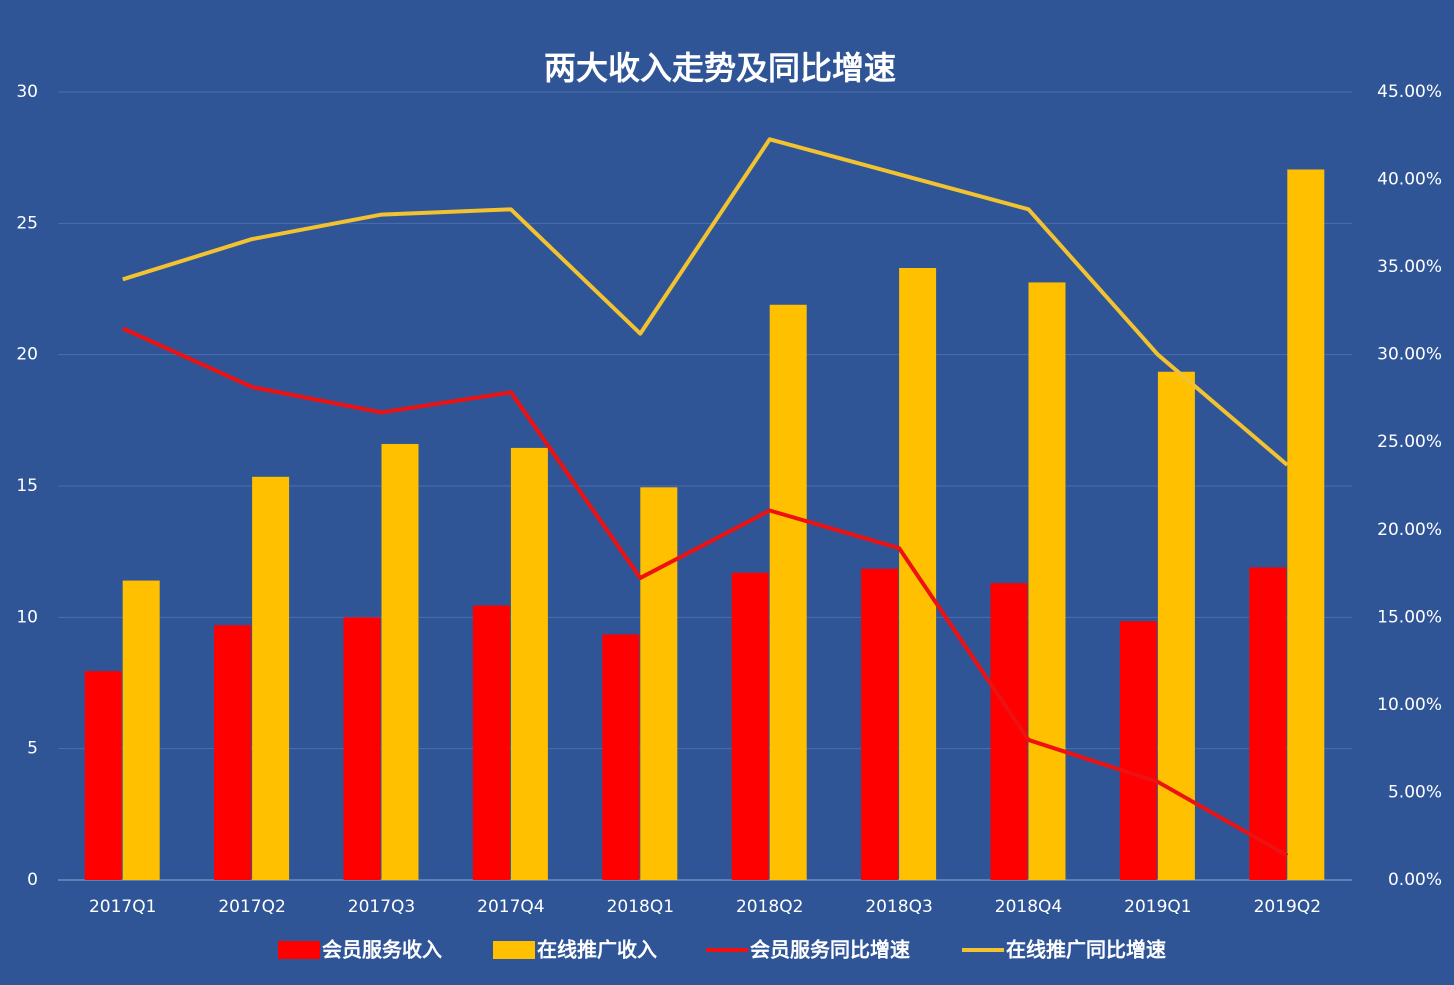  I want to click on y2-tick-label: 25.00%, so click(1409, 442).